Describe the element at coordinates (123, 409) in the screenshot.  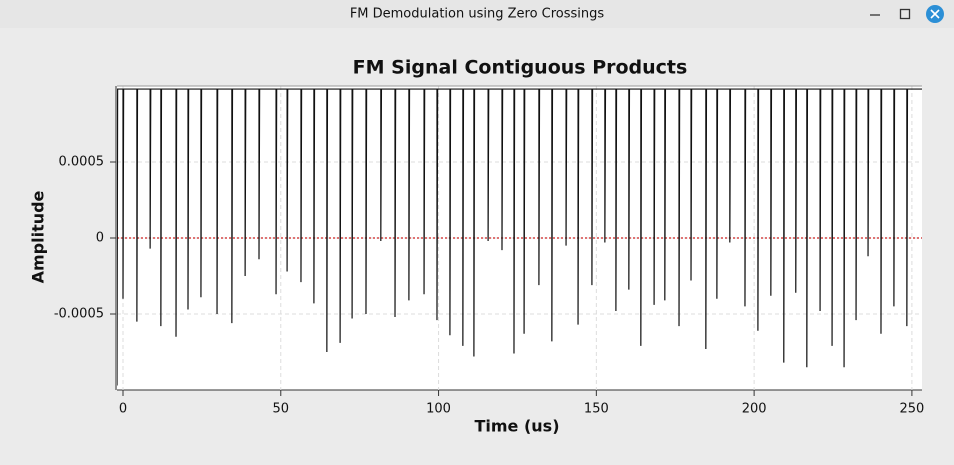
I see `x-tick-label: 0` at that location.